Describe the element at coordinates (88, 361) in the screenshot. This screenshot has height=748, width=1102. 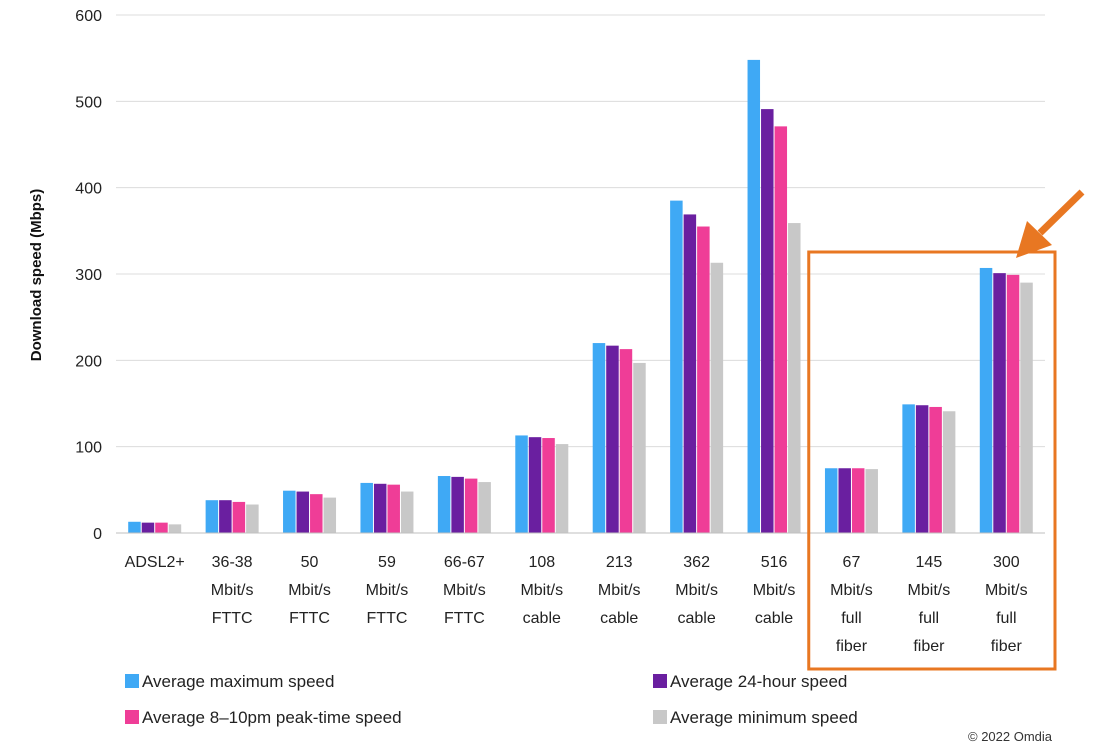
I see `y-tick-label: 200` at that location.